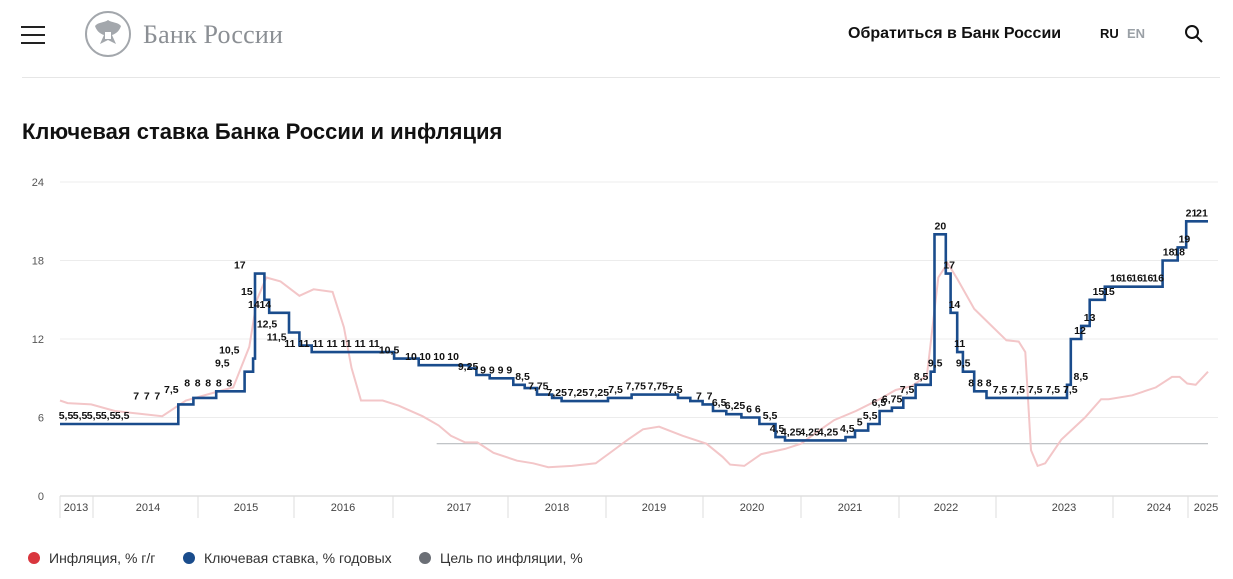 Image resolution: width=1233 pixels, height=579 pixels. I want to click on x-tick-label: 2025, so click(1206, 508).